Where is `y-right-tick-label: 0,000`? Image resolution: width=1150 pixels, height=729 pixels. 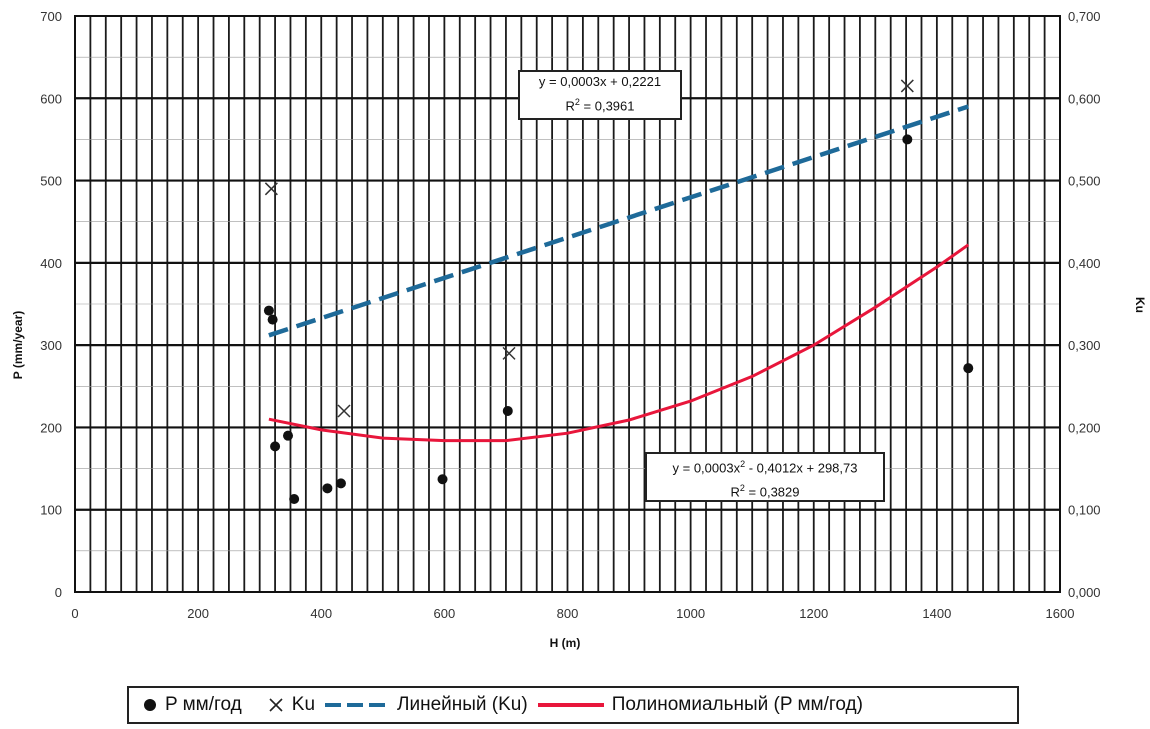
y-right-tick-label: 0,000 is located at coordinates (1084, 592).